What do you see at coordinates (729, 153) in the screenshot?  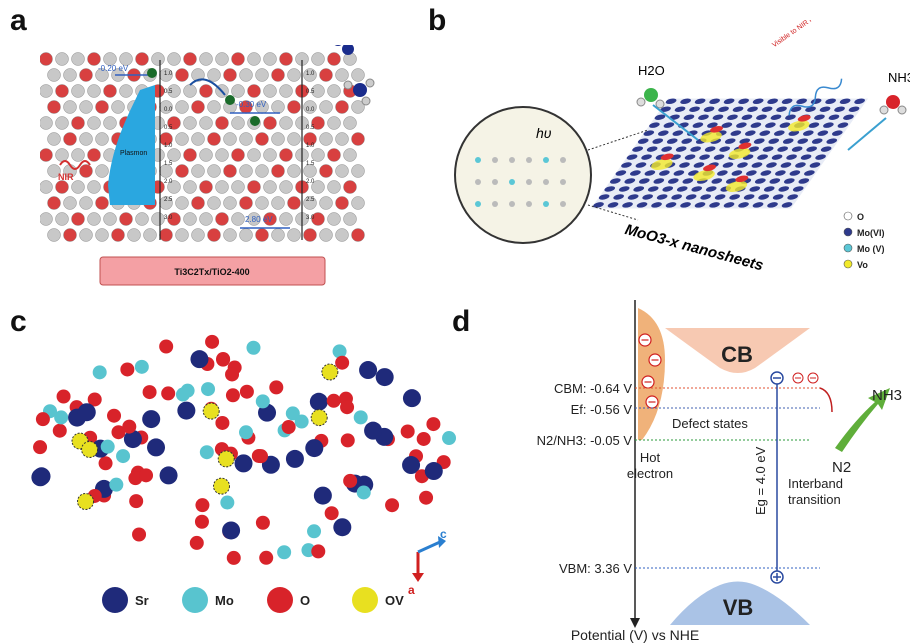 I see `sheet-atoms` at bounding box center [729, 153].